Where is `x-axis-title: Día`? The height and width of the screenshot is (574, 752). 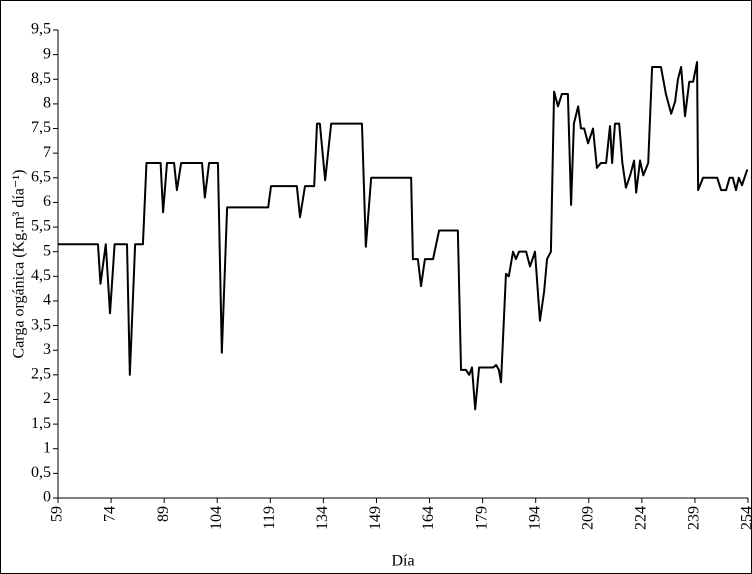 x-axis-title: Día is located at coordinates (402, 561).